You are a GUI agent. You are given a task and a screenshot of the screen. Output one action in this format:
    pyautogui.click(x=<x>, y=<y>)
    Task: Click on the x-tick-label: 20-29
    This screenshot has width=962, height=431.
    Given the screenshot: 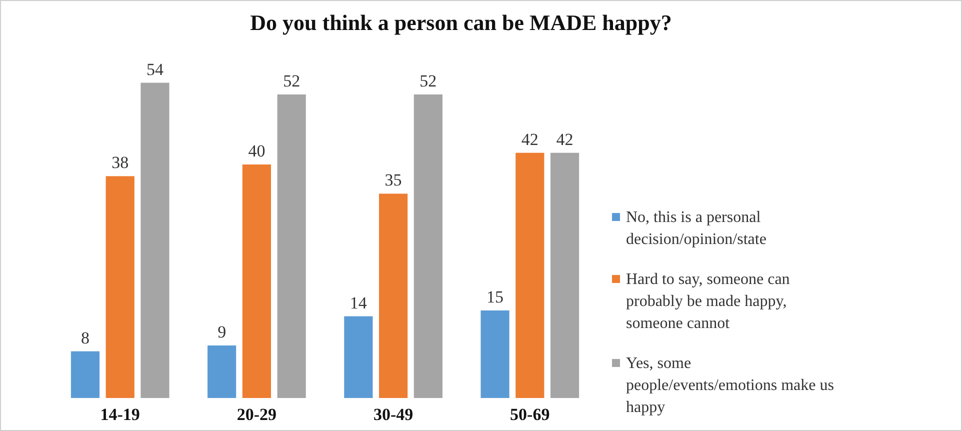 What is the action you would take?
    pyautogui.click(x=256, y=414)
    